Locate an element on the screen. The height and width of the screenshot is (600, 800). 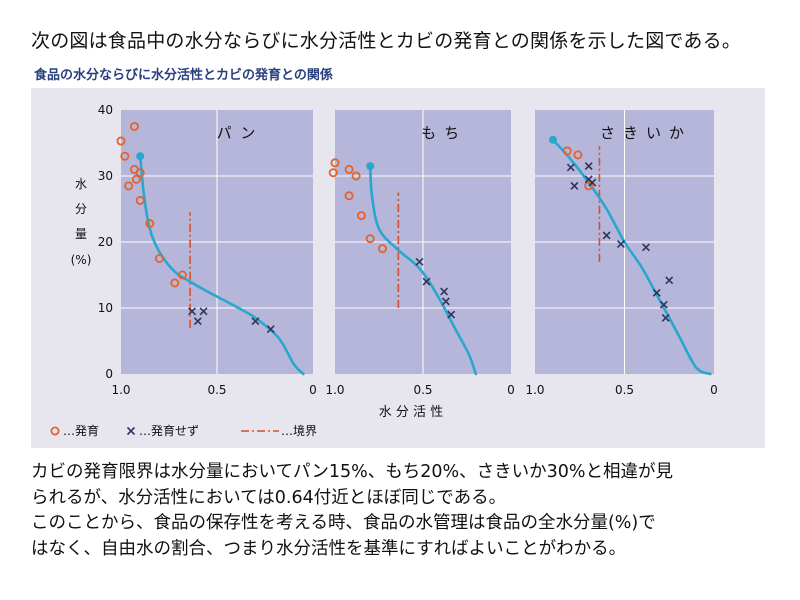
y-tick-label: 30 is located at coordinates (105, 176).